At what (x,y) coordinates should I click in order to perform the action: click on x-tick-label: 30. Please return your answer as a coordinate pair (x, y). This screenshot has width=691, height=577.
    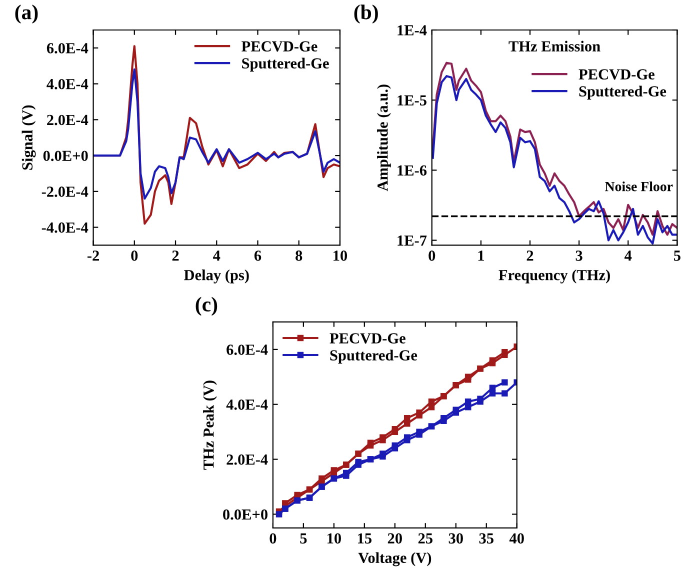
    Looking at the image, I should click on (455, 538).